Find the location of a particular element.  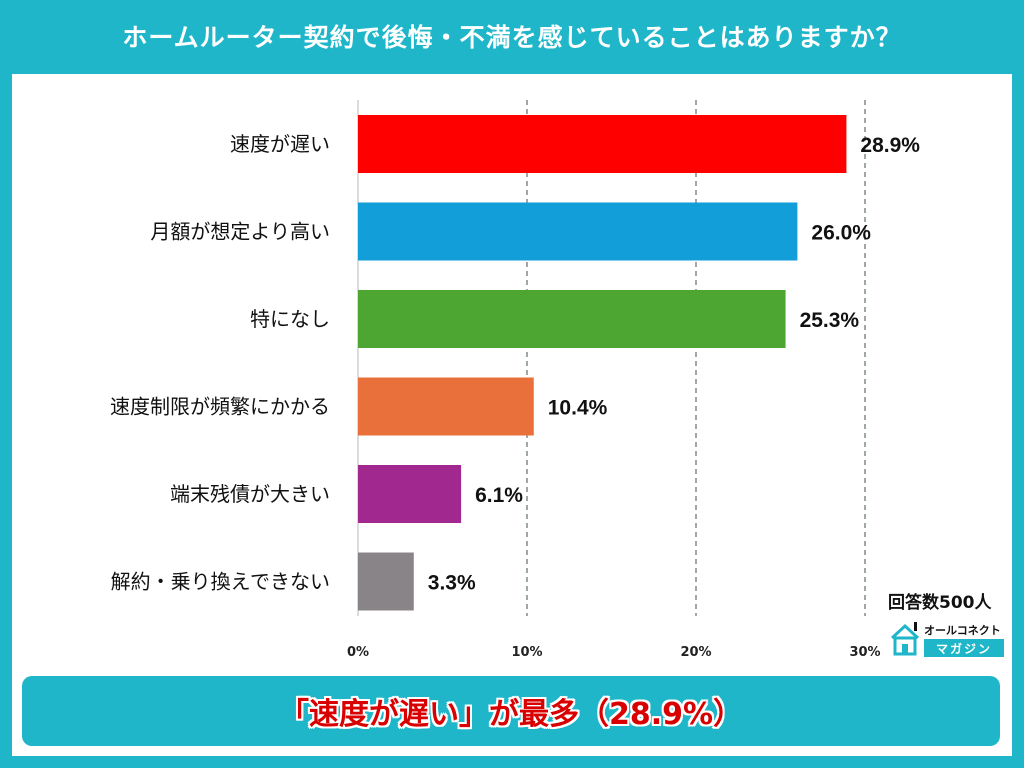

summary-banner: 「速度が遅い」が最多（28.9%） is located at coordinates (511, 711).